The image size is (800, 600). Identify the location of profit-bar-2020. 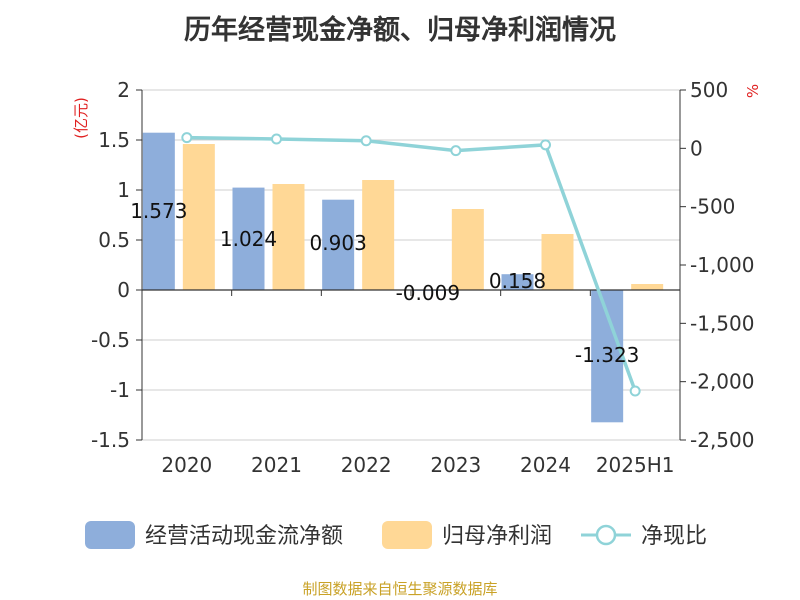
(198, 217).